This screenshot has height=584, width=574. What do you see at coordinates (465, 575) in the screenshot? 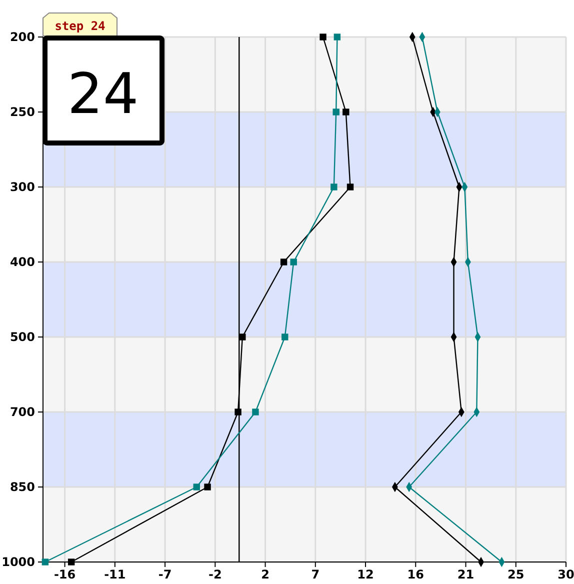
I see `x-tick-label: 21` at bounding box center [465, 575].